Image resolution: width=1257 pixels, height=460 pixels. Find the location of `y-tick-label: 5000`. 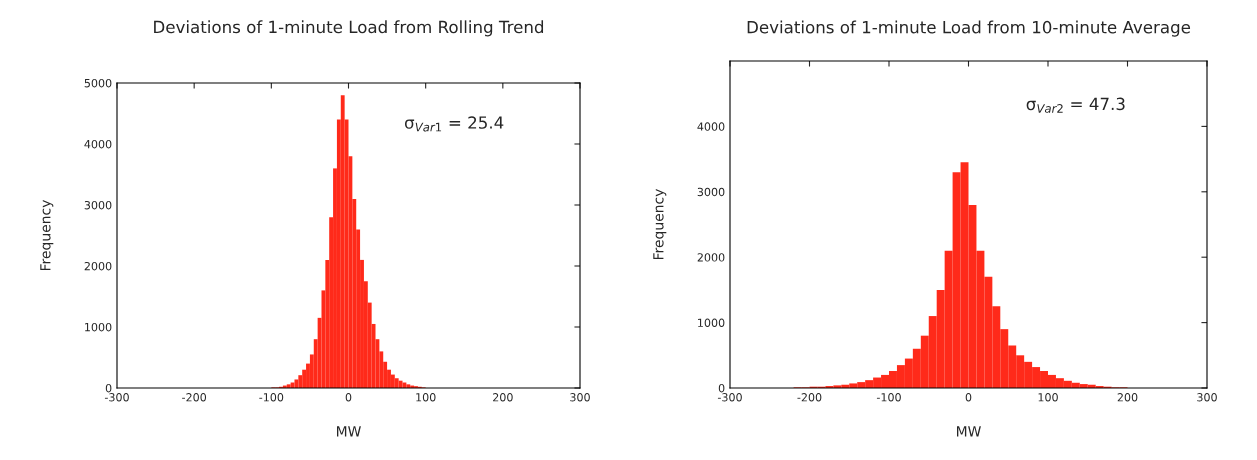

y-tick-label: 5000 is located at coordinates (98, 83).